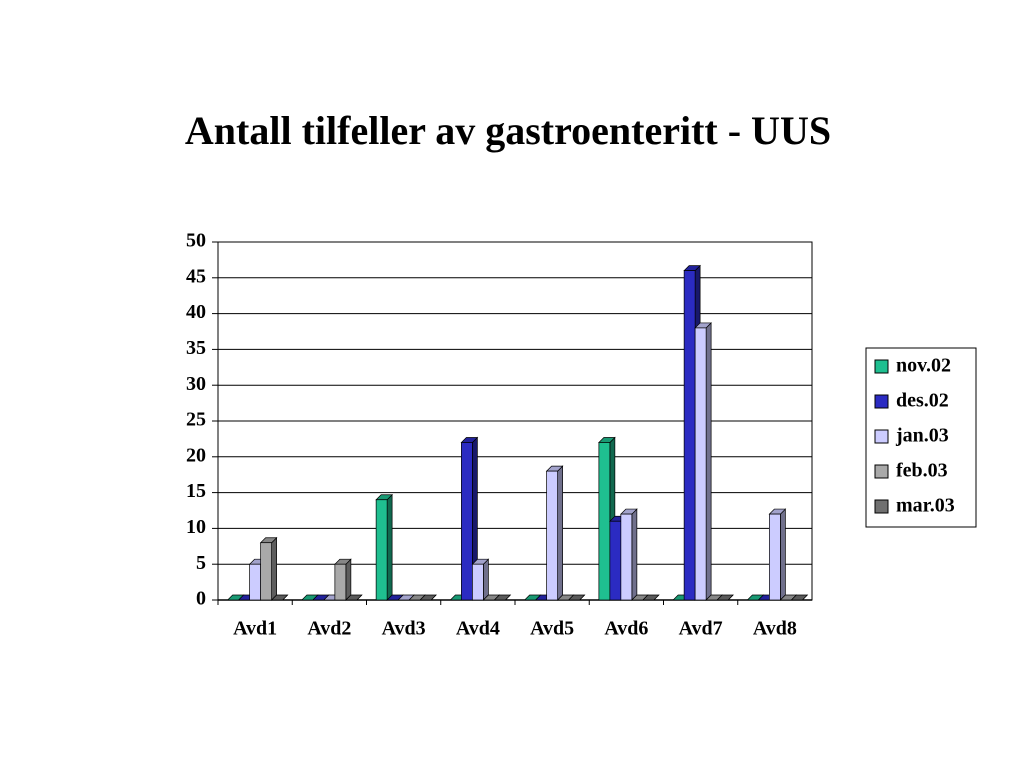 The width and height of the screenshot is (1024, 768). What do you see at coordinates (701, 629) in the screenshot?
I see `x-tick-label: Avd7` at bounding box center [701, 629].